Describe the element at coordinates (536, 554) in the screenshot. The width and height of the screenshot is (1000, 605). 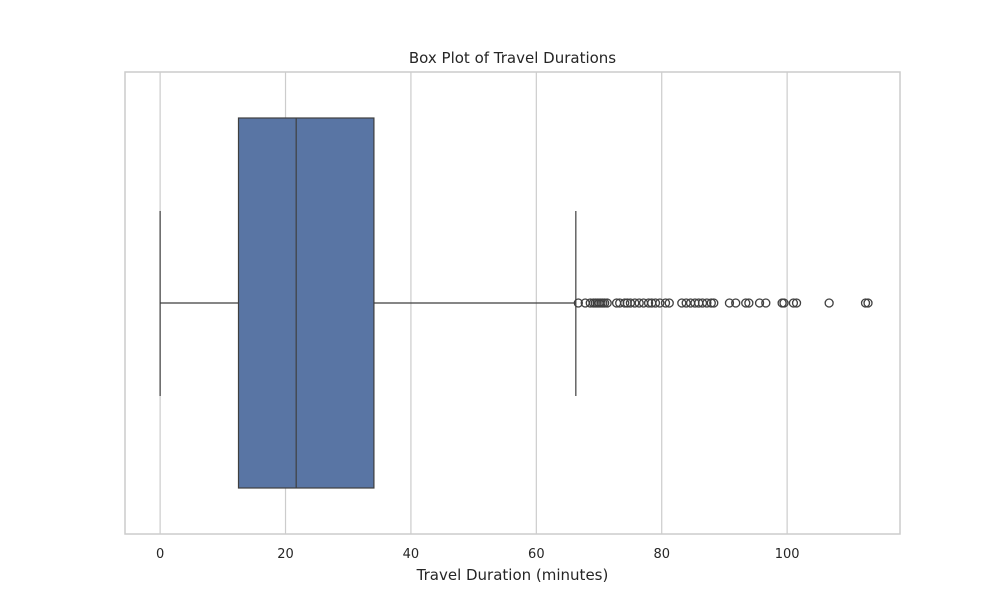
I see `x-tick-label: 60` at that location.